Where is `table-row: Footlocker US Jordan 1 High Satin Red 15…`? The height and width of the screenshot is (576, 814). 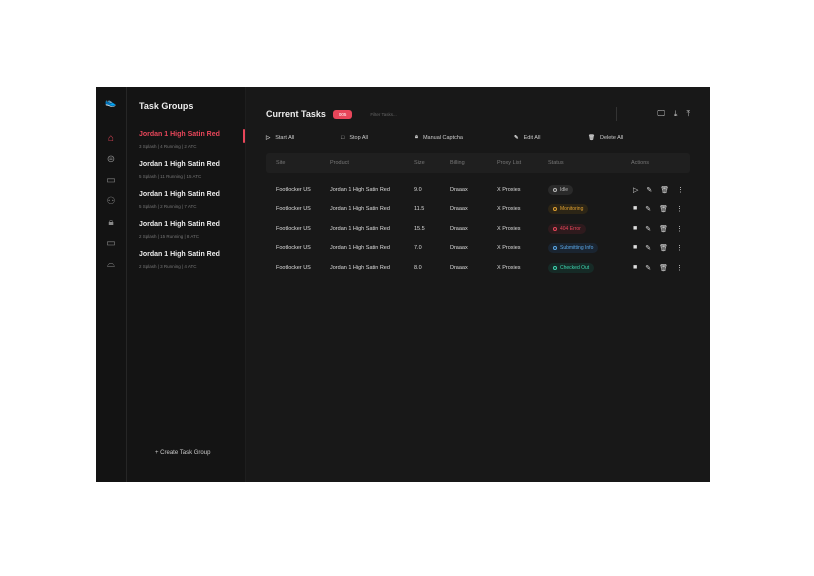 table-row: Footlocker US Jordan 1 High Satin Red 15… is located at coordinates (478, 229).